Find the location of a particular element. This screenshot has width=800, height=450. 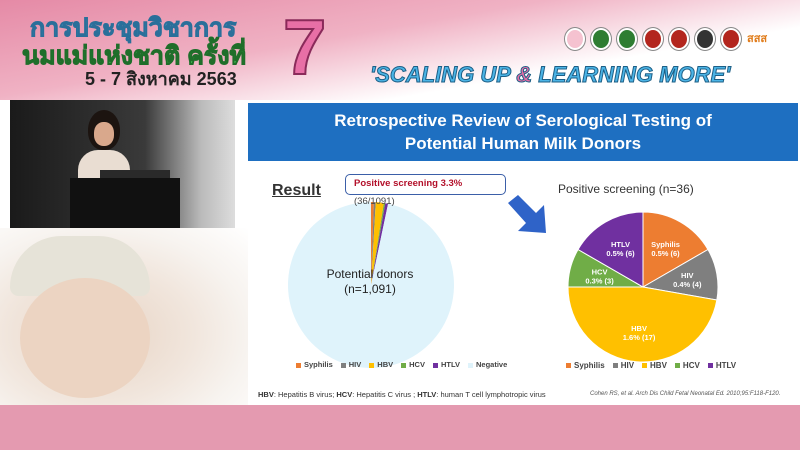

pie-slice-negative is located at coordinates (370, 285).